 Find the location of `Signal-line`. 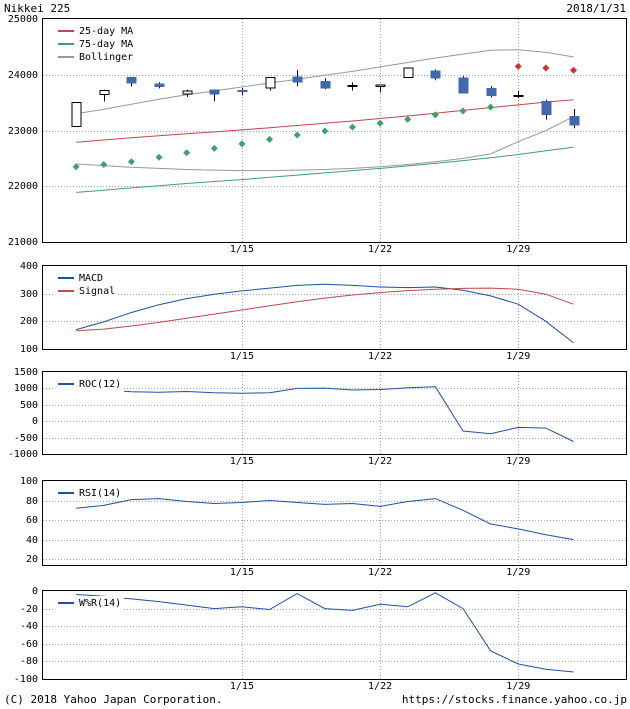

Signal-line is located at coordinates (325, 309).